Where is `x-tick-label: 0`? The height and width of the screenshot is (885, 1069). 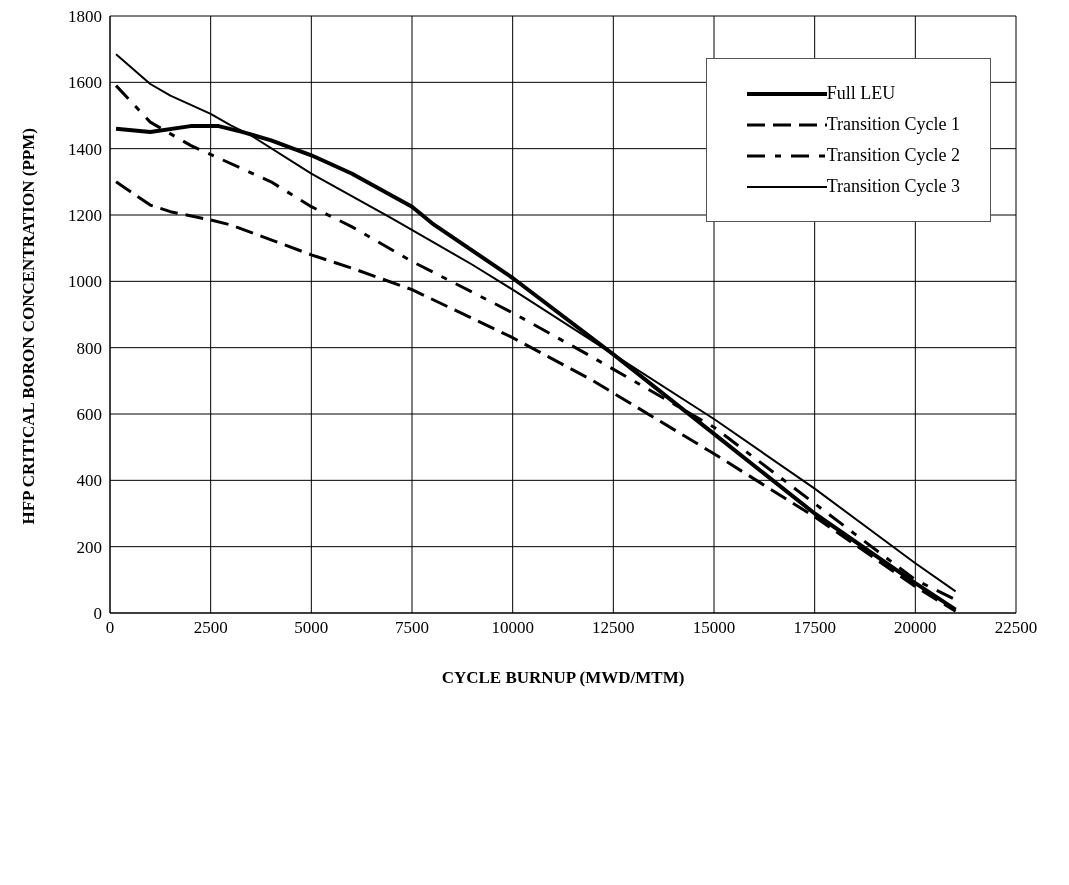 x-tick-label: 0 is located at coordinates (110, 628).